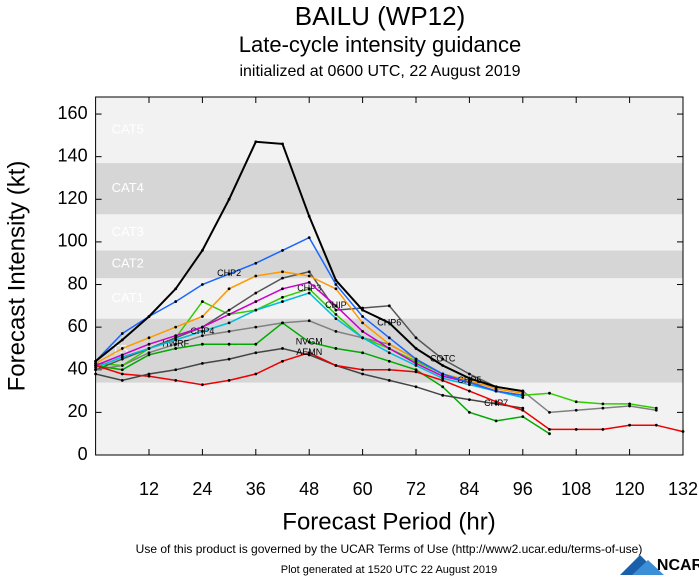 The height and width of the screenshot is (582, 699). Describe the element at coordinates (576, 489) in the screenshot. I see `x-tick-label: 108` at that location.